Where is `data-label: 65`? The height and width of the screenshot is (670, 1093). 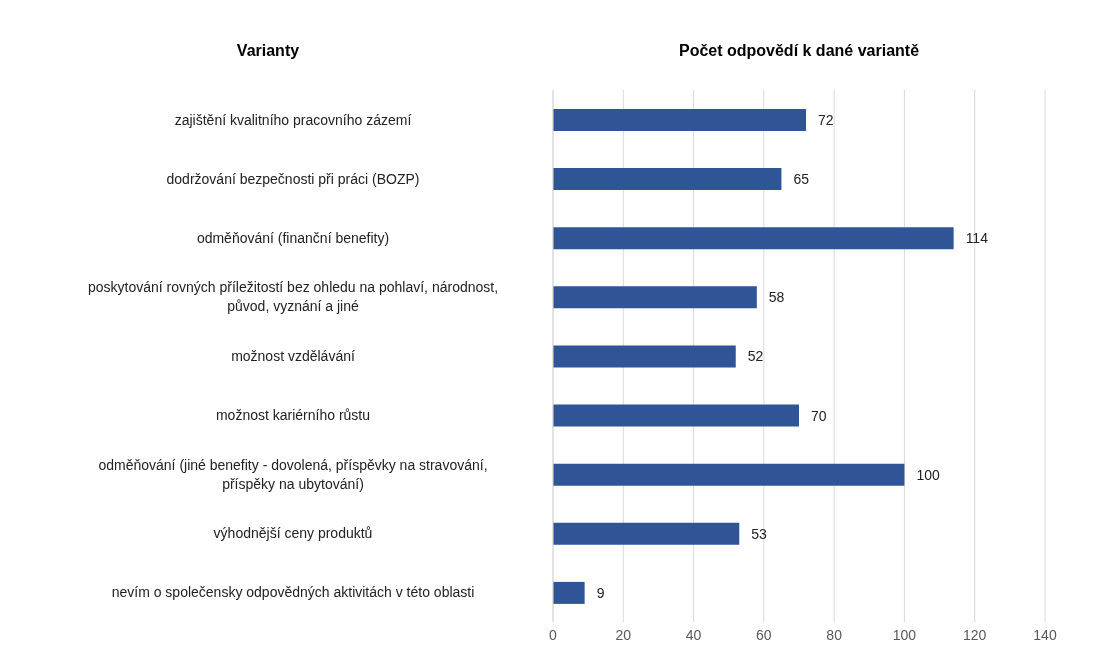 data-label: 65 is located at coordinates (801, 179).